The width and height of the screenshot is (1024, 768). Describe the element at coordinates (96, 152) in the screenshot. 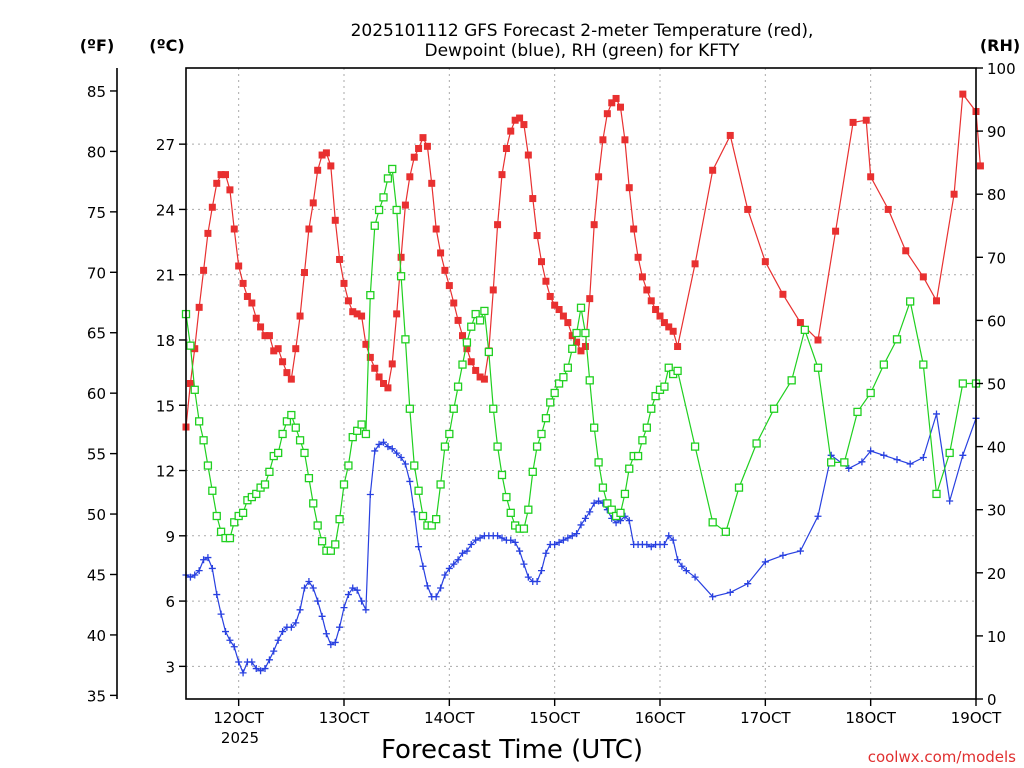

I see `fahrenheit-tick-label: 80` at that location.